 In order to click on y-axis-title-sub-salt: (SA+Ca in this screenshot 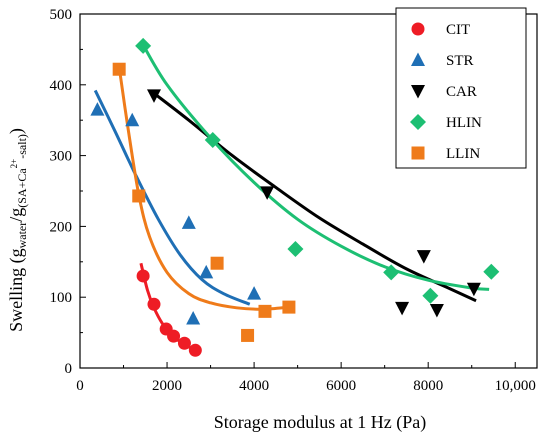, I will do `click(22, 188)`.